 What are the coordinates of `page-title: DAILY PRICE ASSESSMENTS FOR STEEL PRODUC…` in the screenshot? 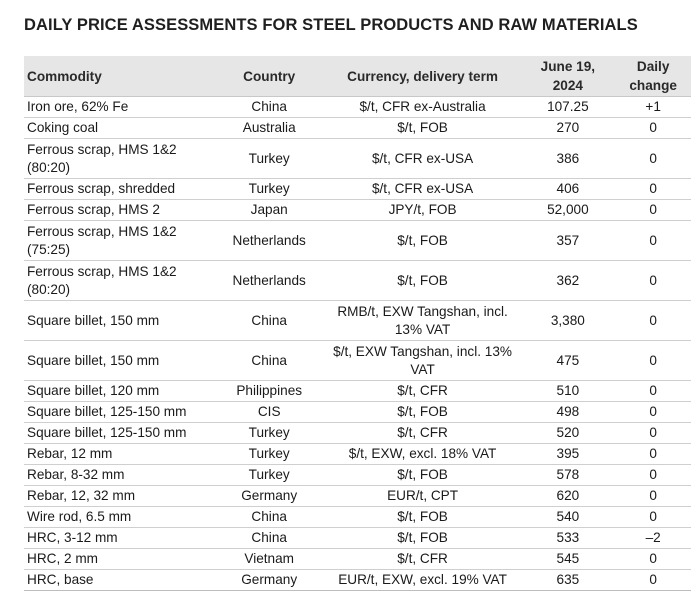 It's located at (331, 25).